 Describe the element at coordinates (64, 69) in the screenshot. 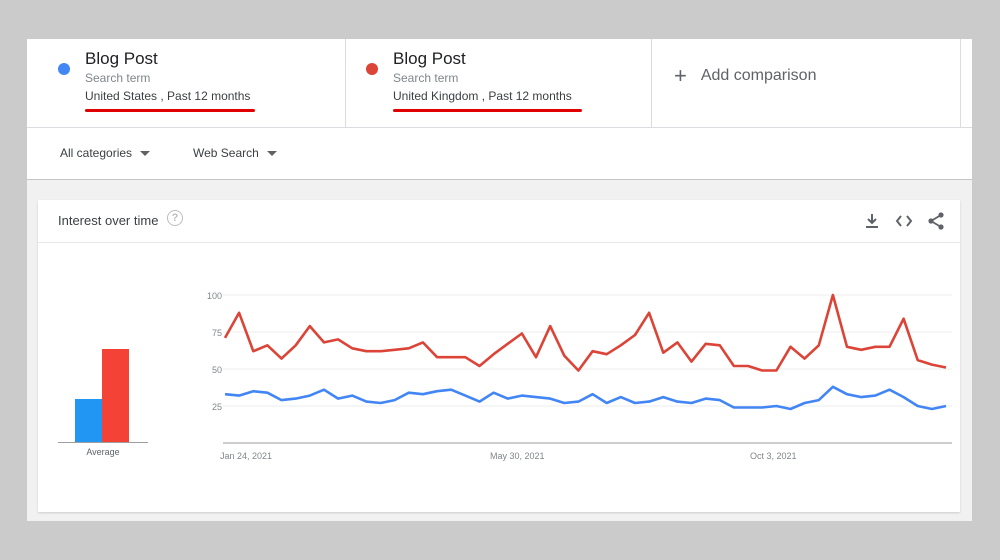

I see `term-1-color-dot` at that location.